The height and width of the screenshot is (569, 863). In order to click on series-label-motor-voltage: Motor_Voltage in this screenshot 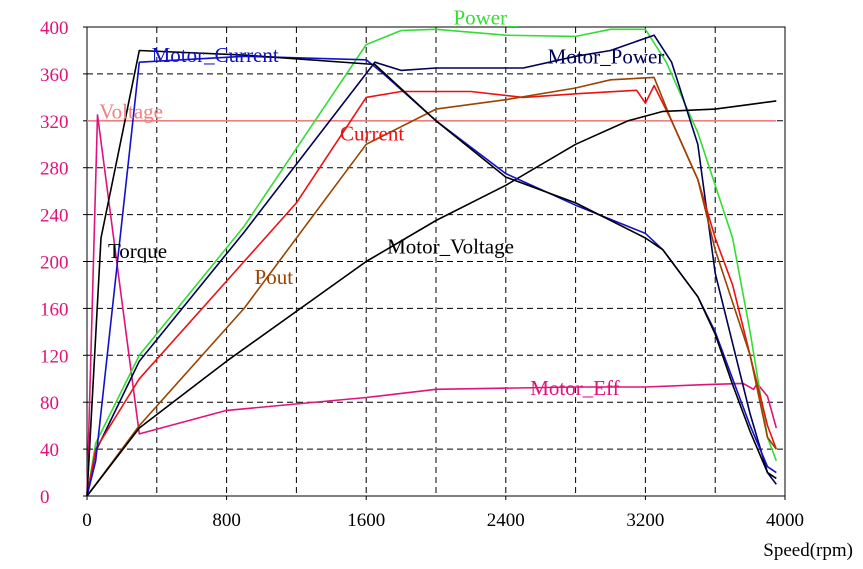, I will do `click(450, 246)`.